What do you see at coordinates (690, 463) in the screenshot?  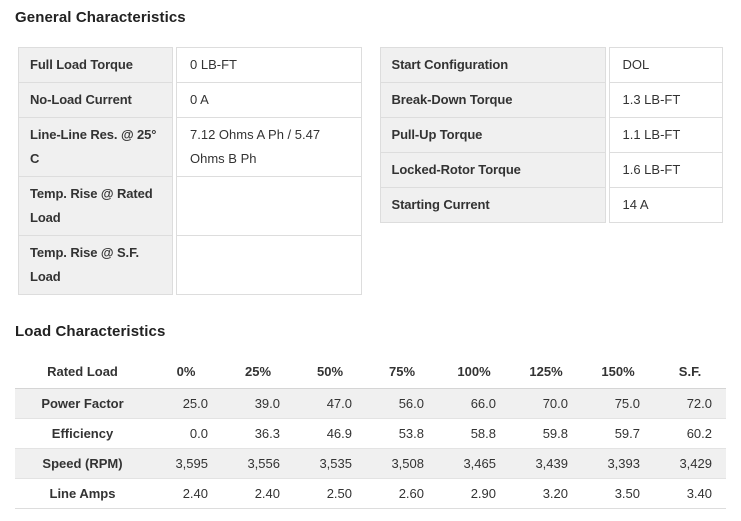 I see `load-value-cell: 3,429` at bounding box center [690, 463].